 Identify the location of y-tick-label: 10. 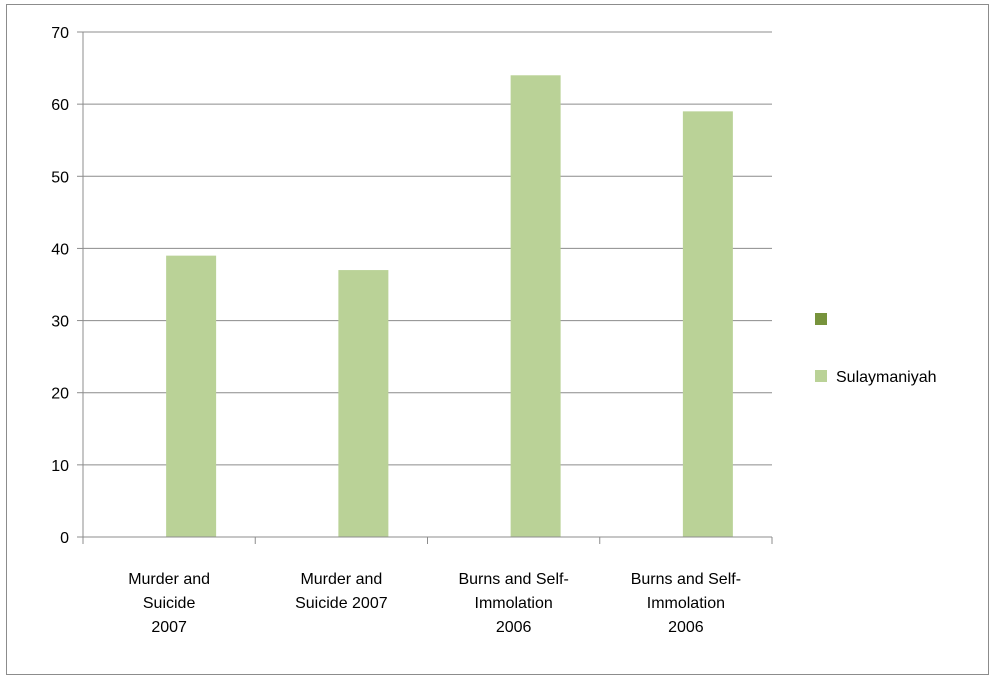
(60, 466).